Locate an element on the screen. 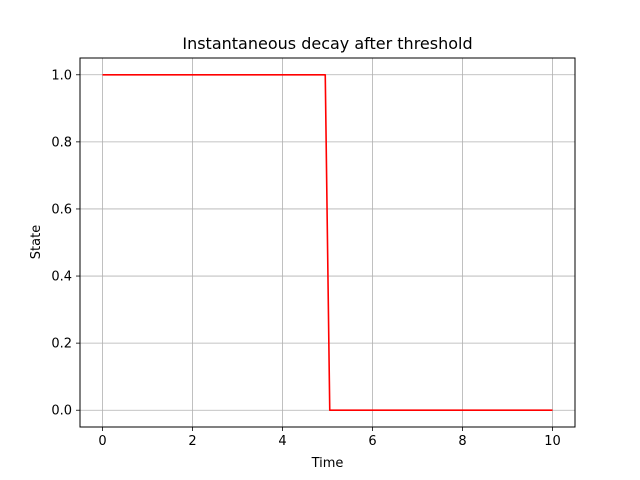  y-tick-label: 0.6 is located at coordinates (61, 209).